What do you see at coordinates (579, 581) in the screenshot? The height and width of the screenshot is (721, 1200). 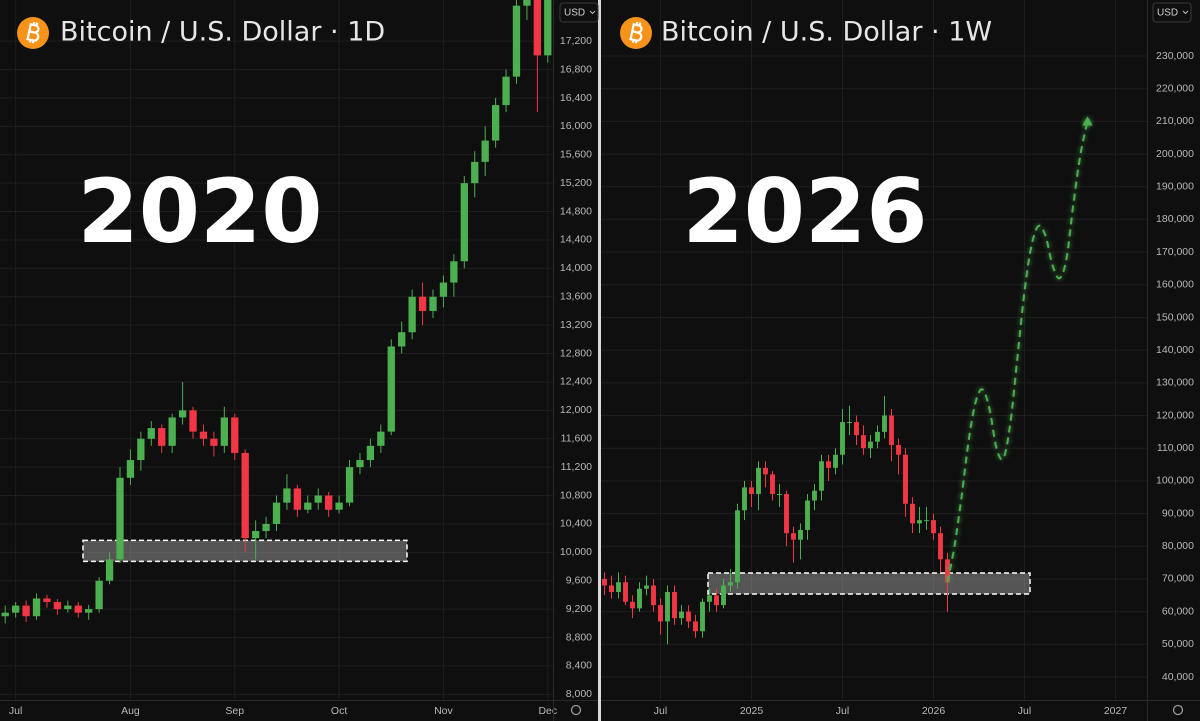 I see `y-tick-label: 9,600` at bounding box center [579, 581].